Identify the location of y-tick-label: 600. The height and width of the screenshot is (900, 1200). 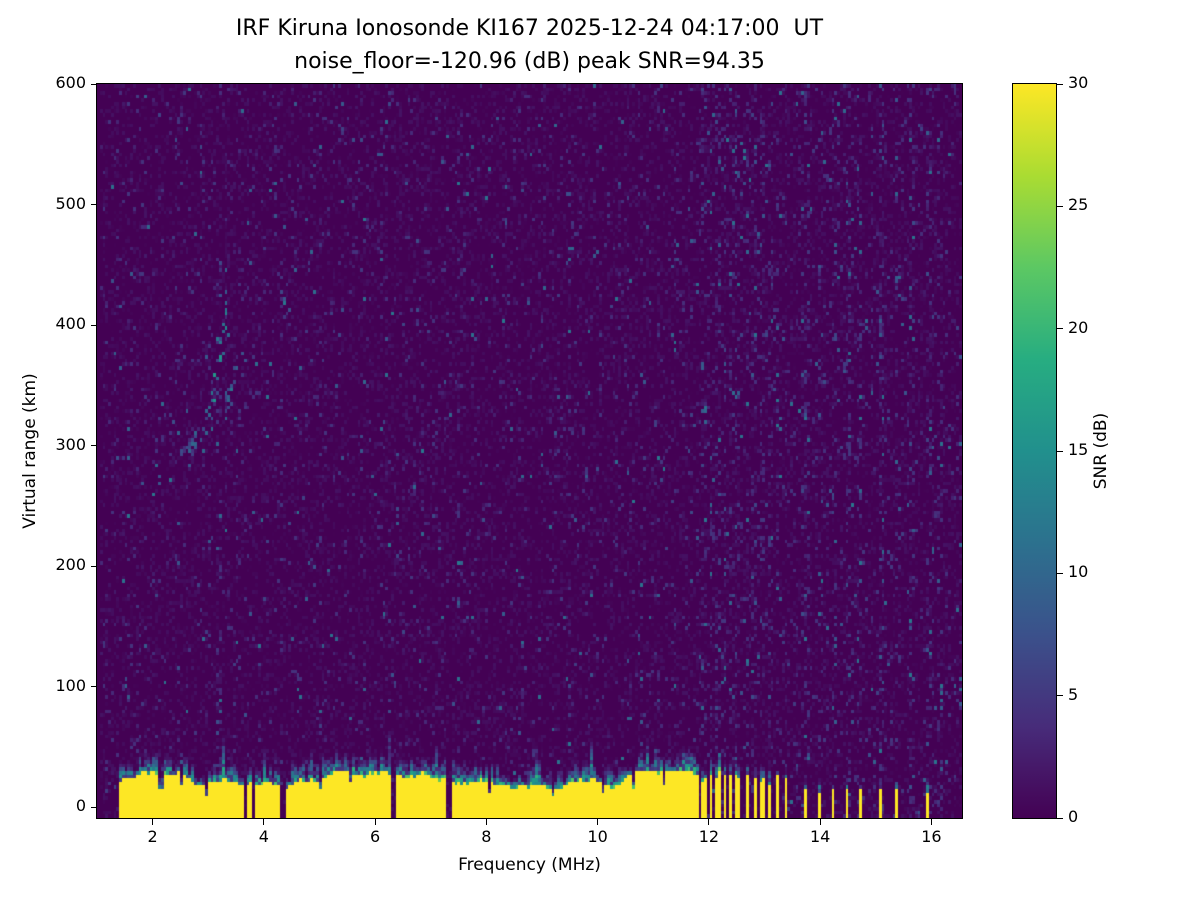
(70, 82).